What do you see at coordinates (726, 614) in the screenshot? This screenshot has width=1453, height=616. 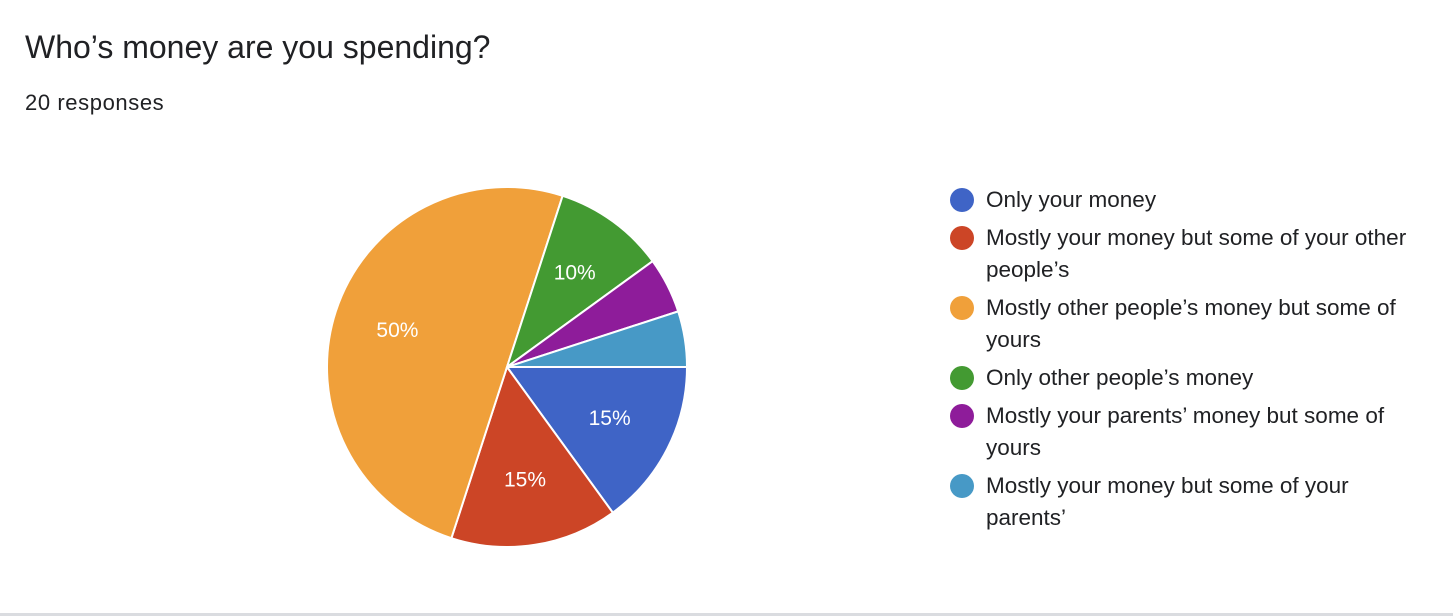 I see `divider` at bounding box center [726, 614].